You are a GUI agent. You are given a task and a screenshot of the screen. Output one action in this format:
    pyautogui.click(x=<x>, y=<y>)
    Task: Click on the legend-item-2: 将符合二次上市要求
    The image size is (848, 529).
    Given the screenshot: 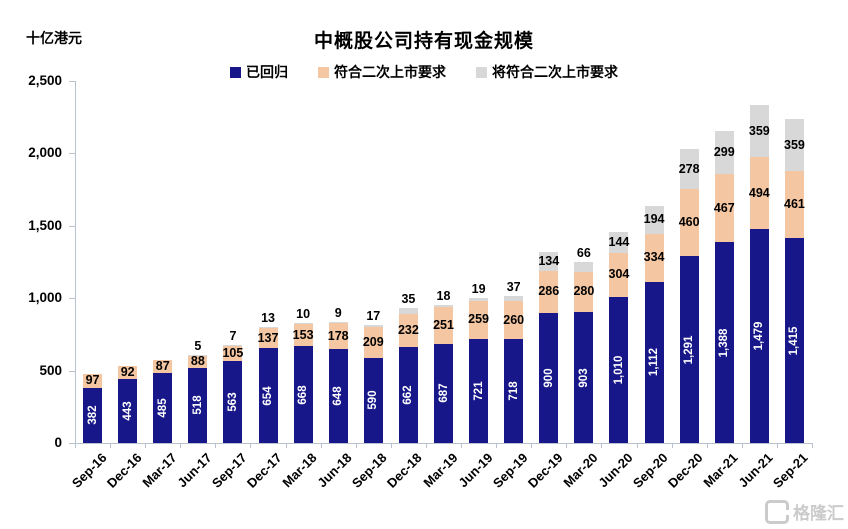 What is the action you would take?
    pyautogui.click(x=547, y=72)
    